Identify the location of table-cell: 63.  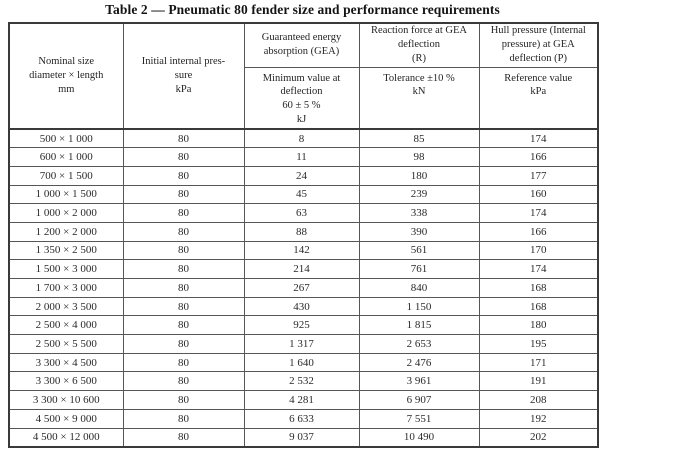
(301, 213).